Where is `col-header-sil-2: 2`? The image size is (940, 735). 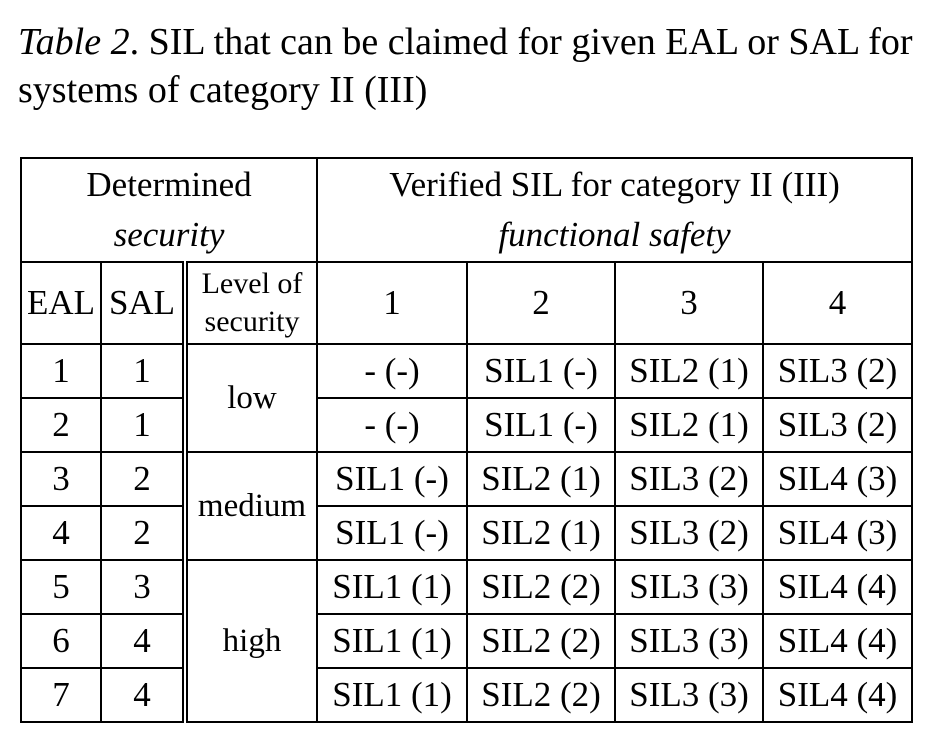
col-header-sil-2: 2 is located at coordinates (541, 303).